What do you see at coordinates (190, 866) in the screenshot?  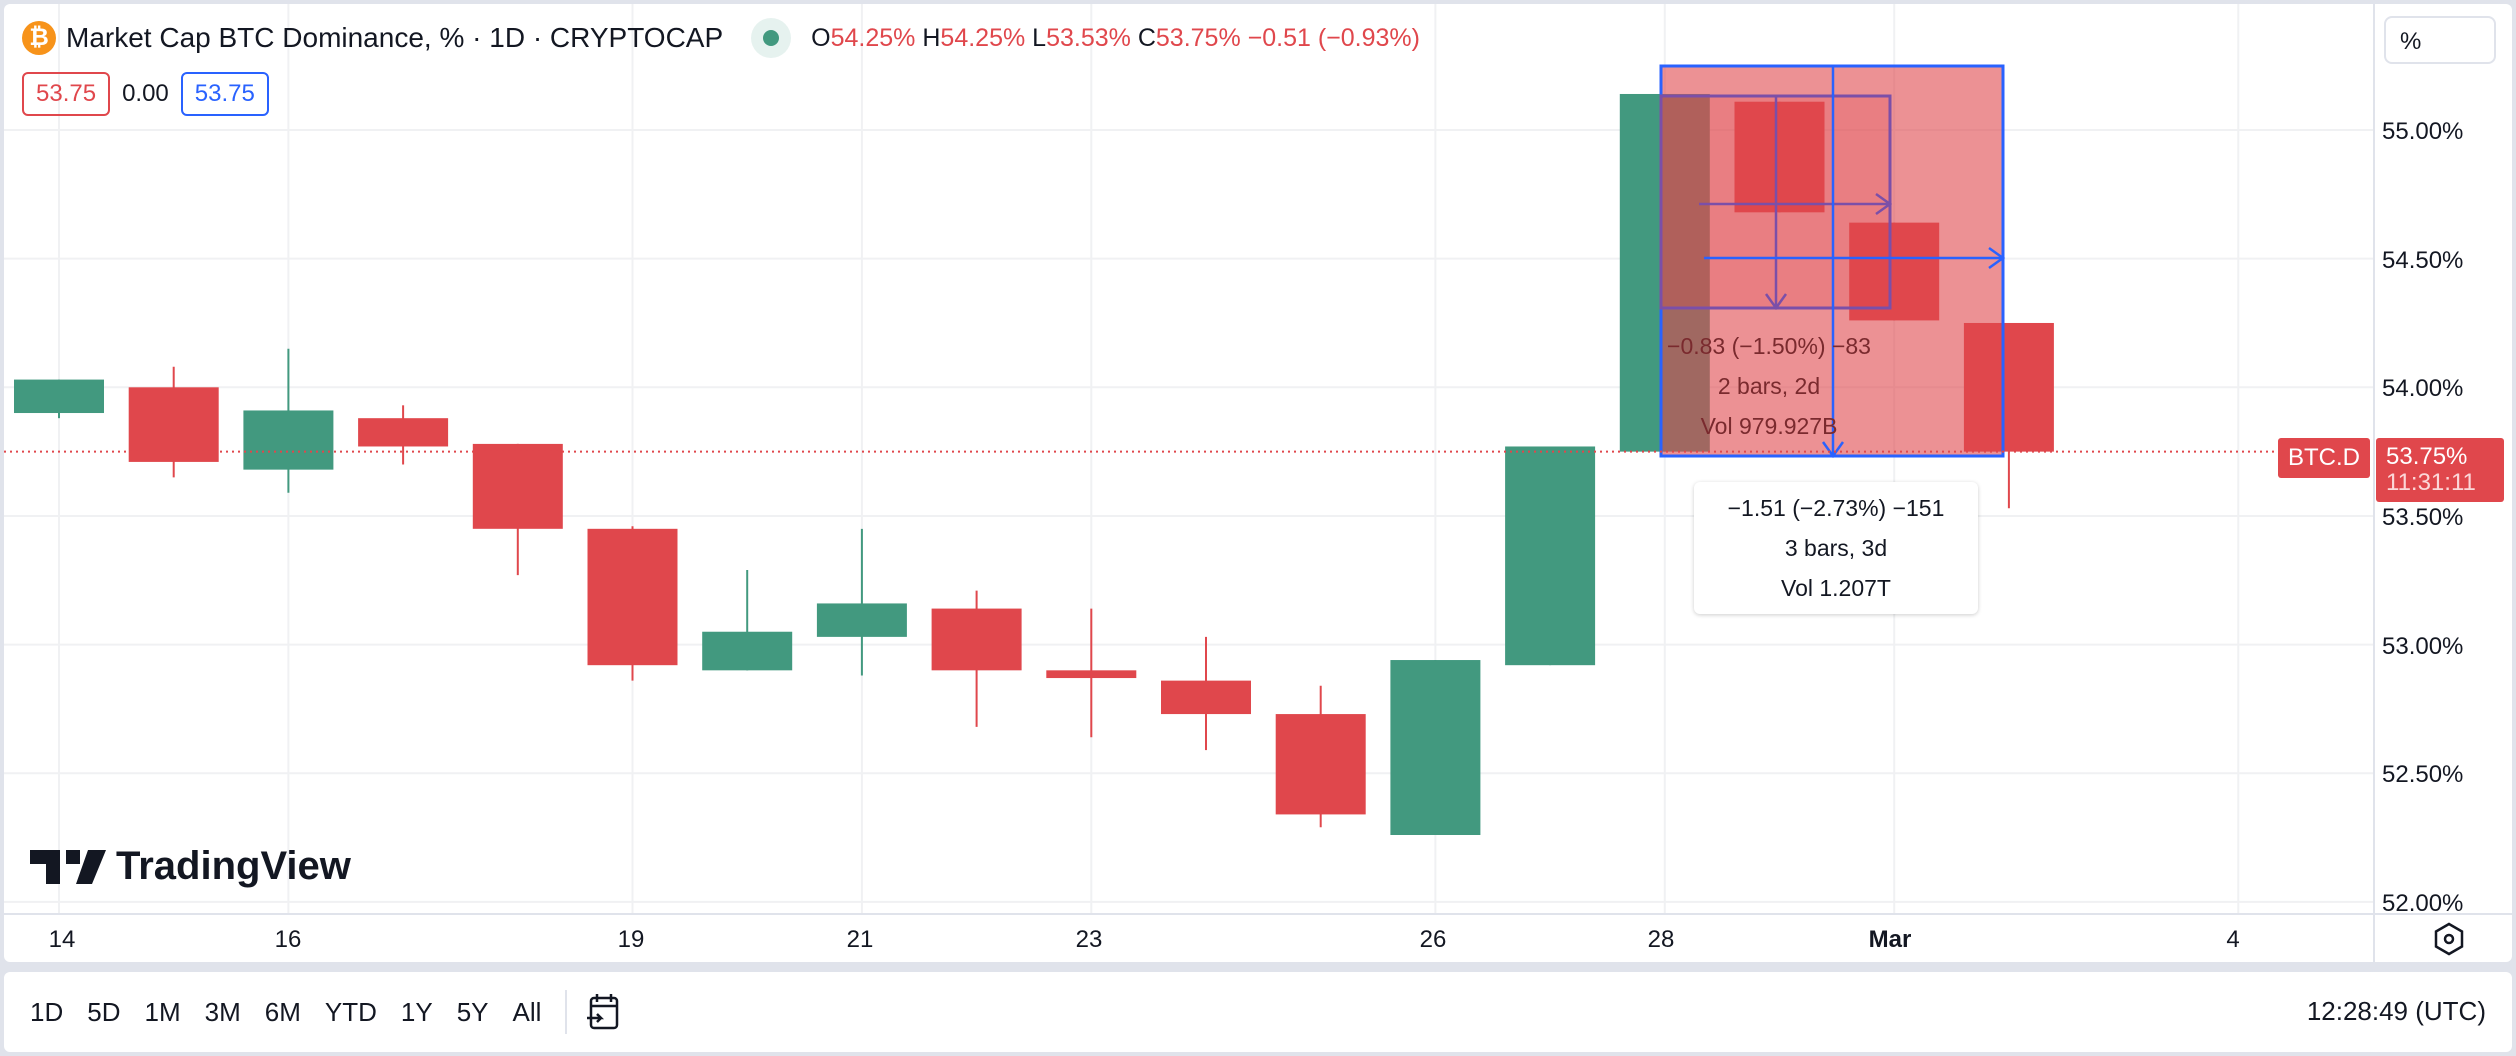 I see `tradingview-logo: TradingView` at bounding box center [190, 866].